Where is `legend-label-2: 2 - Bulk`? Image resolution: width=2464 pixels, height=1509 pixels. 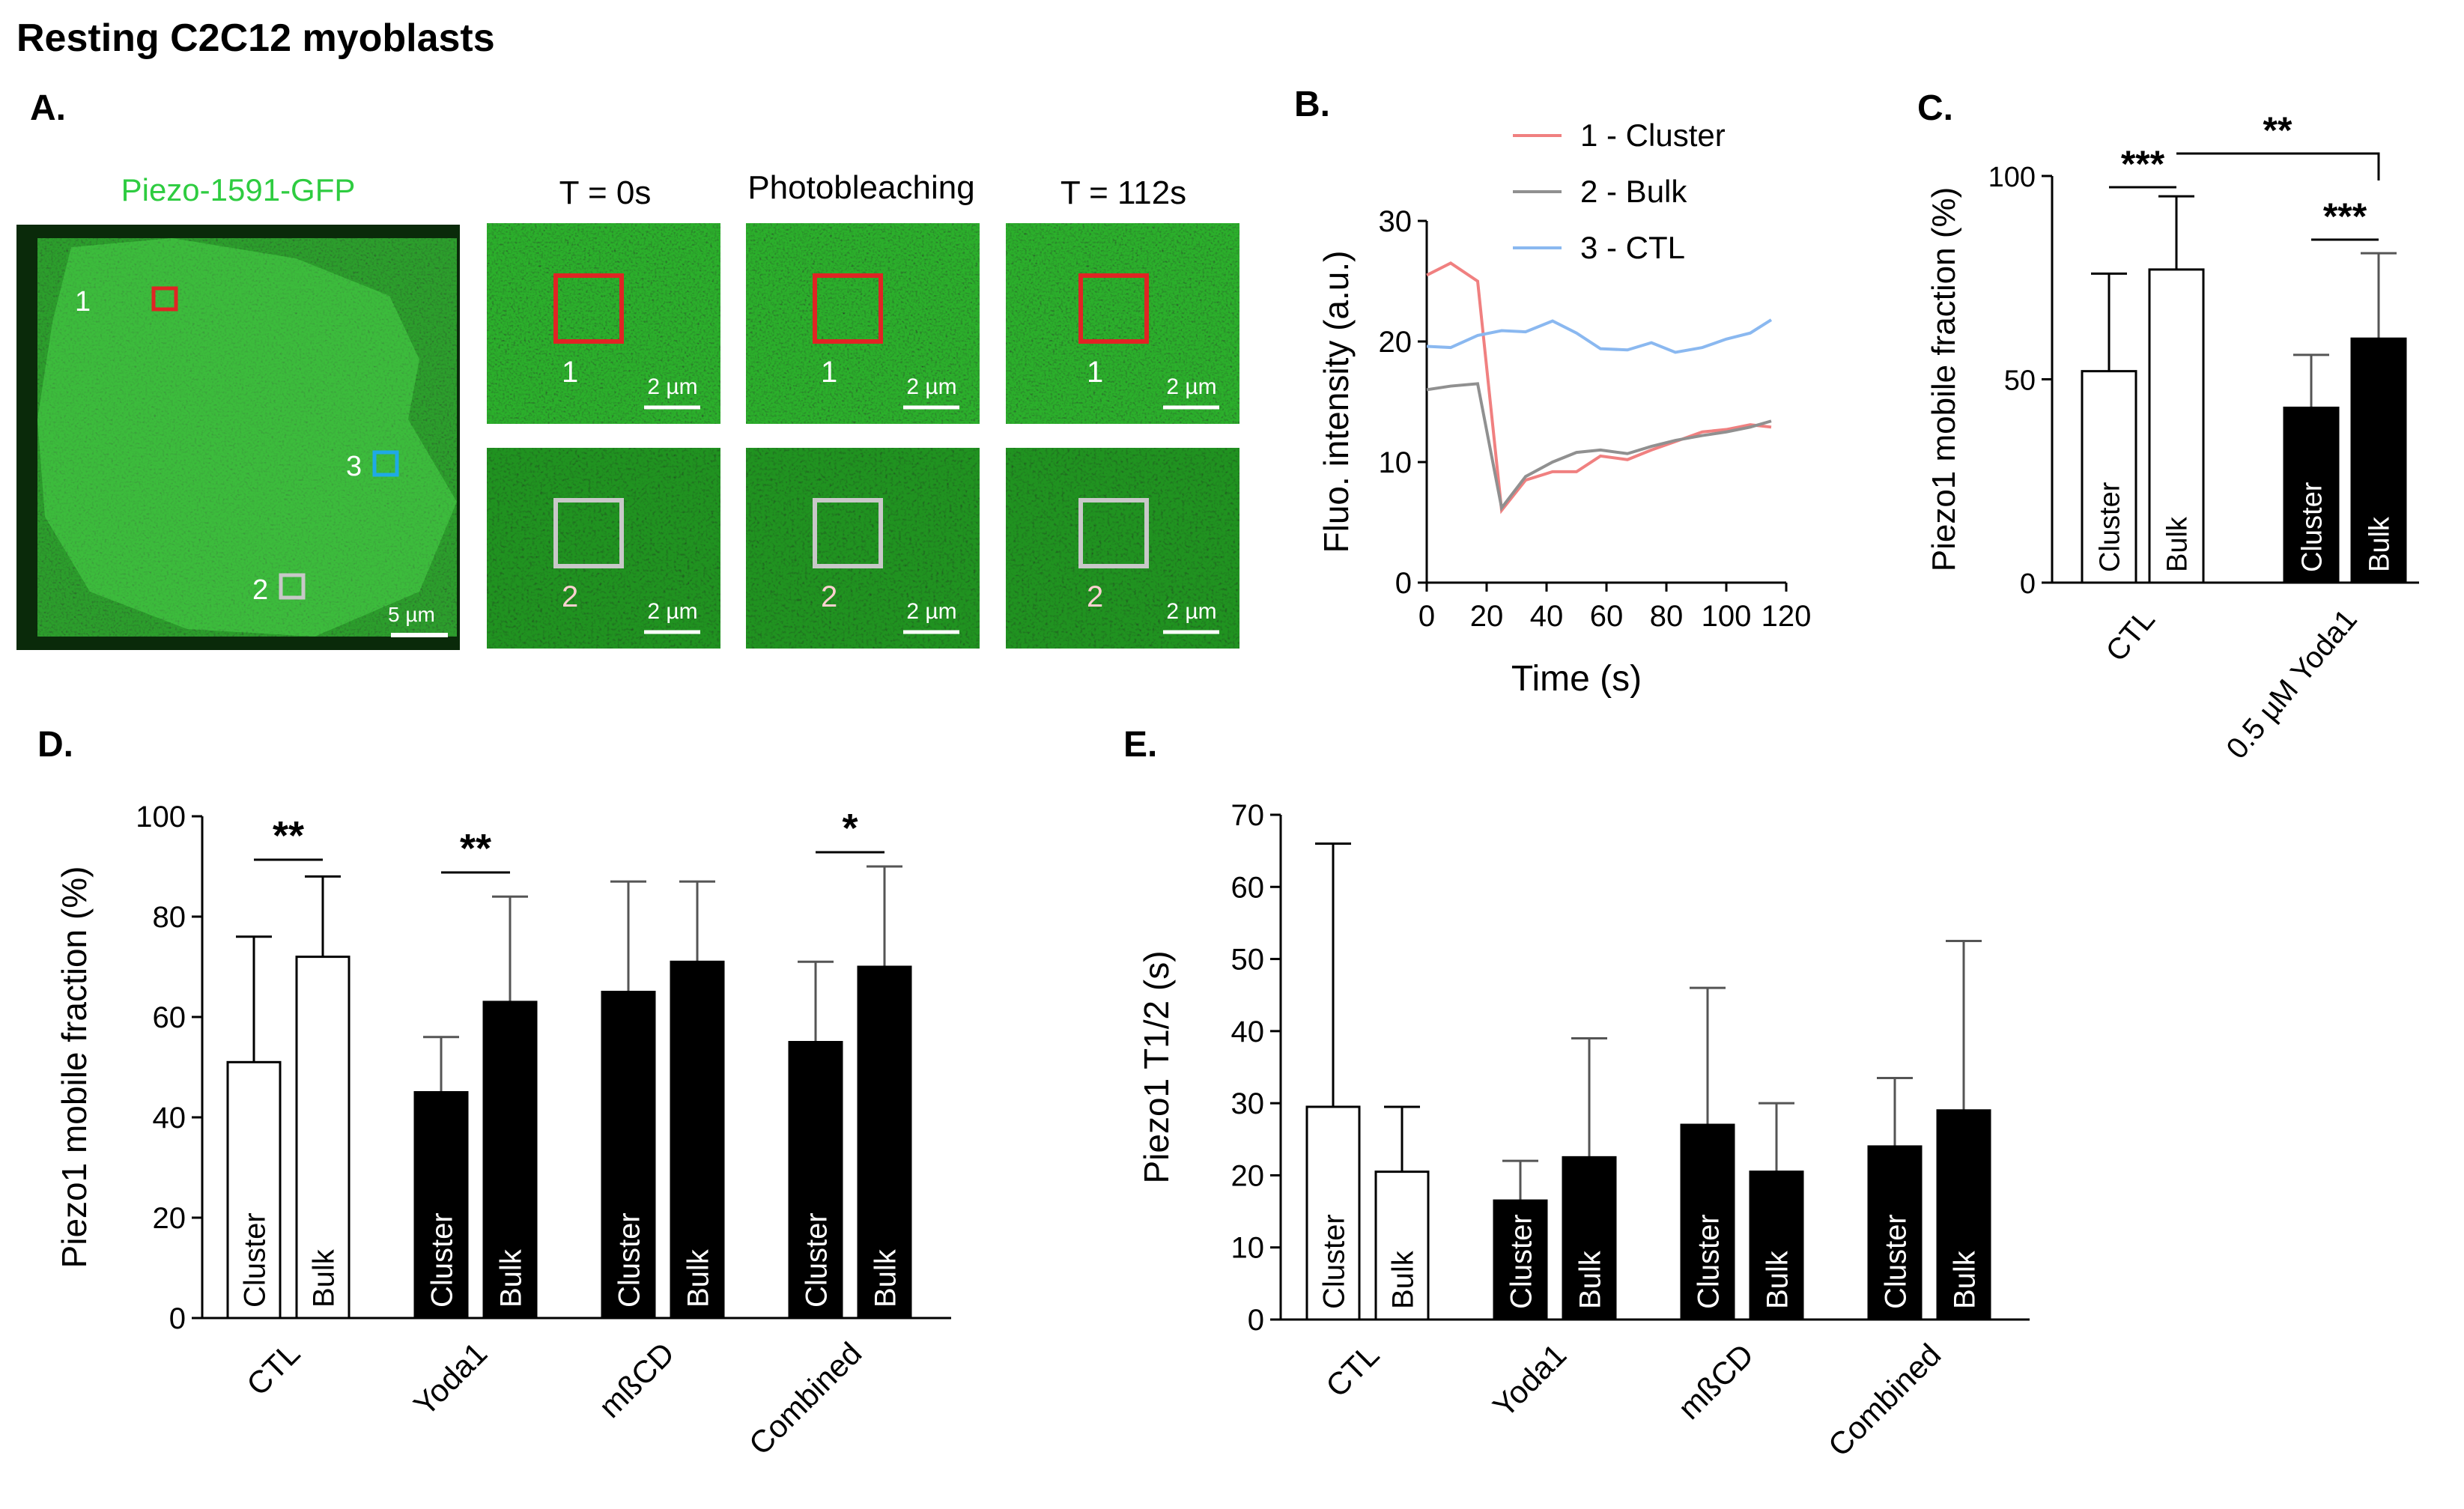 legend-label-2: 2 - Bulk is located at coordinates (1633, 191).